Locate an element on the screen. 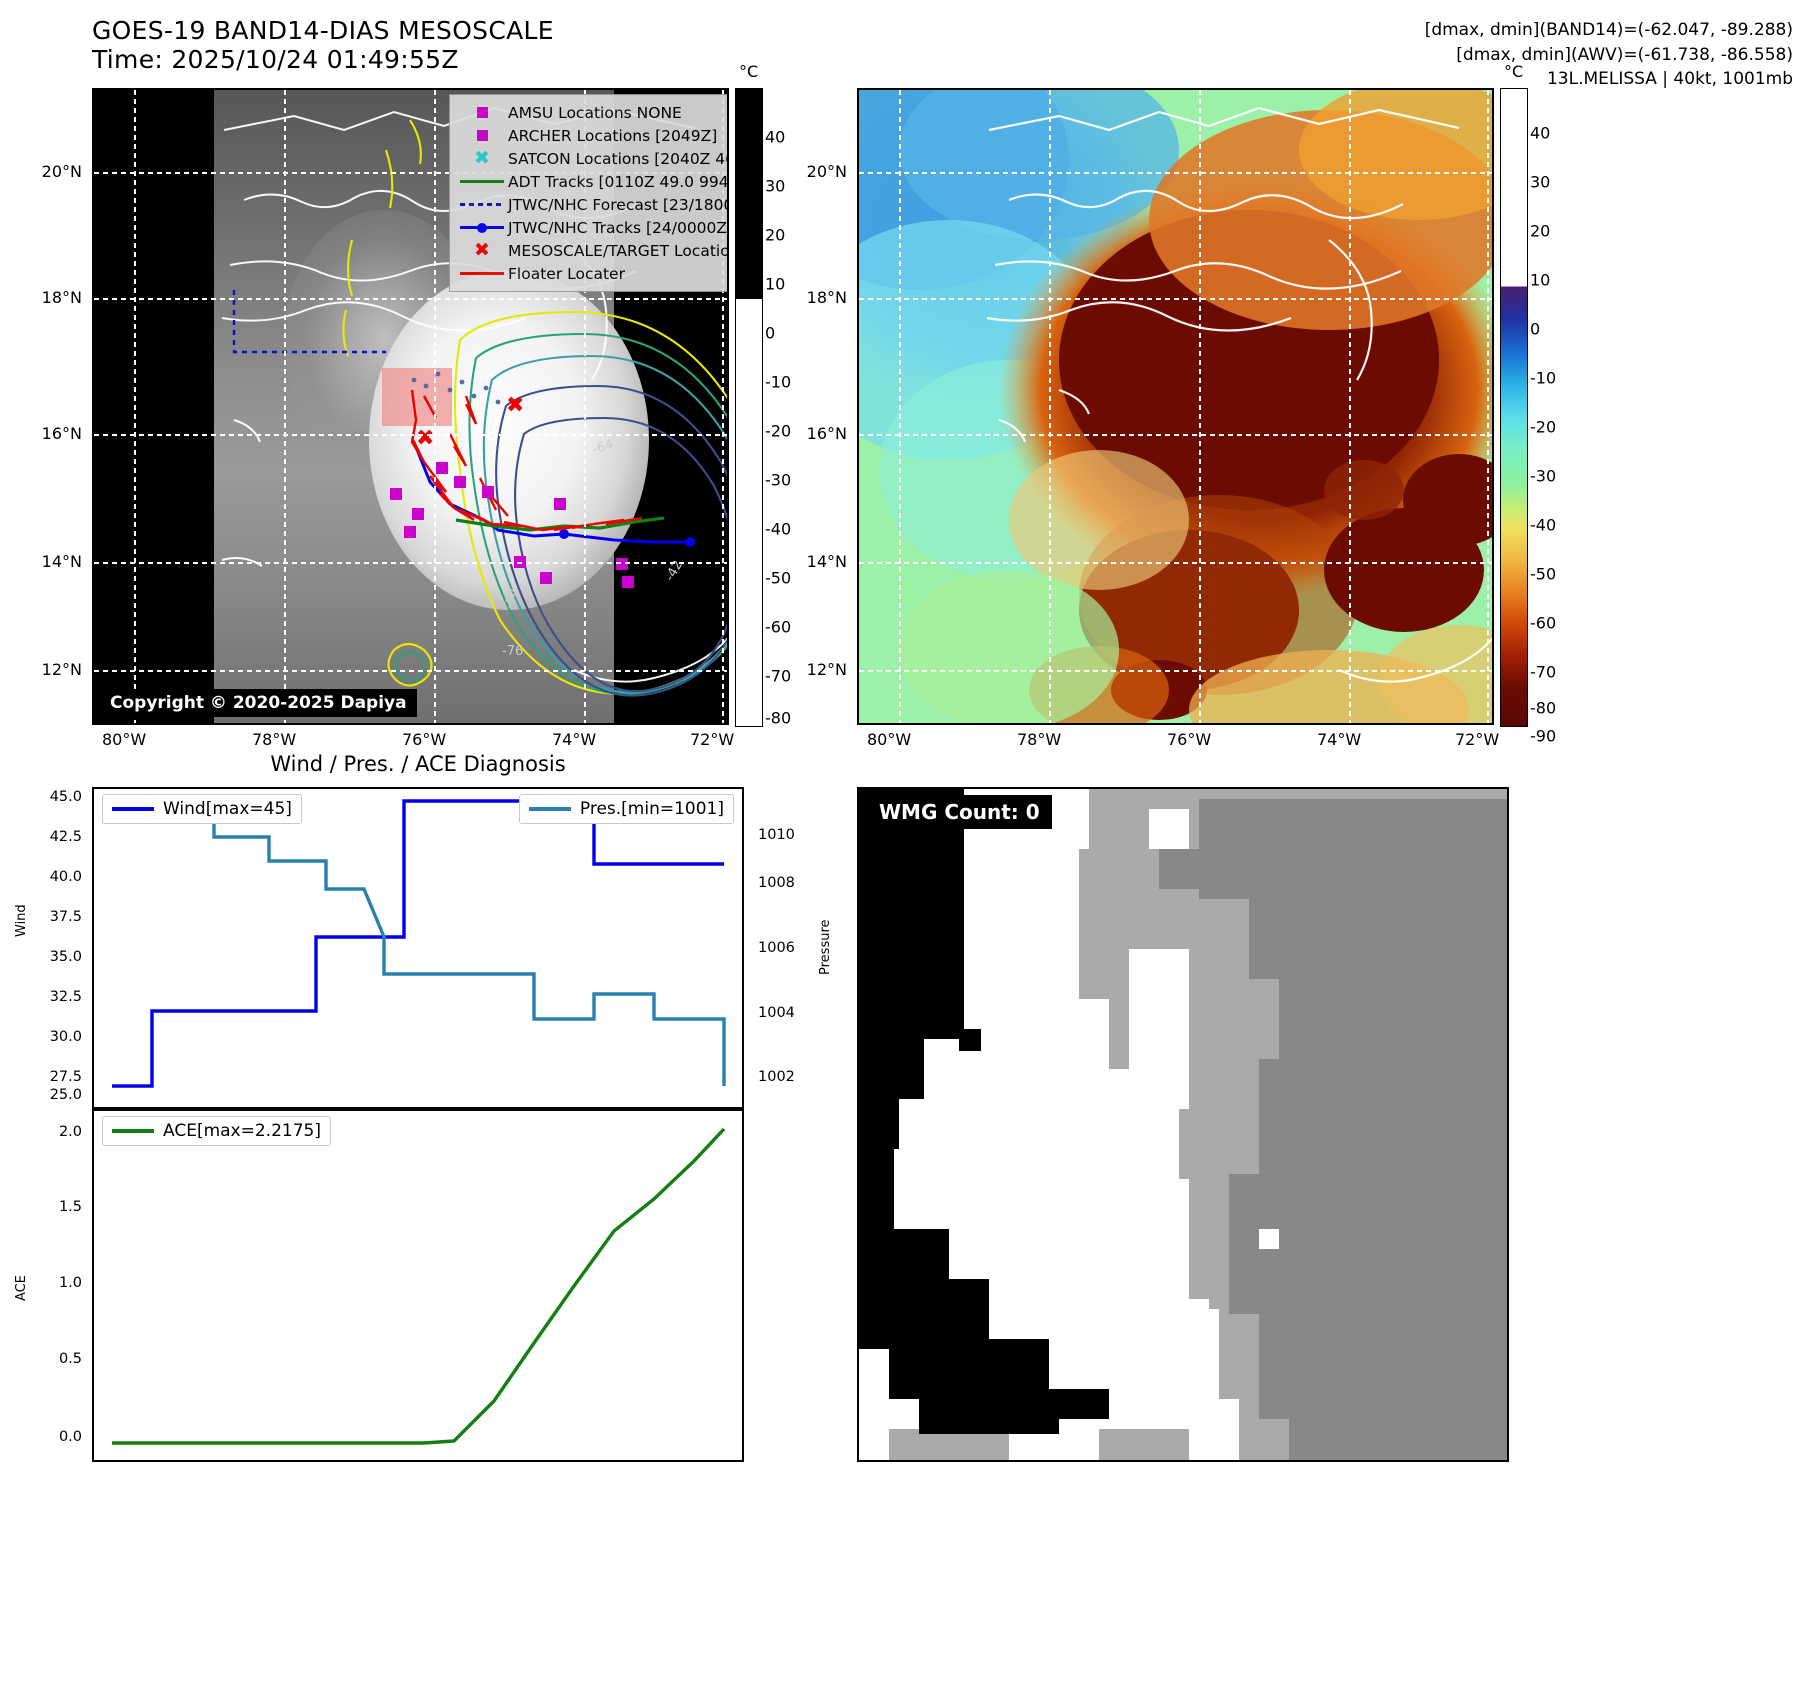 The image size is (1801, 1690). amsu-location-points is located at coordinates (456, 388).